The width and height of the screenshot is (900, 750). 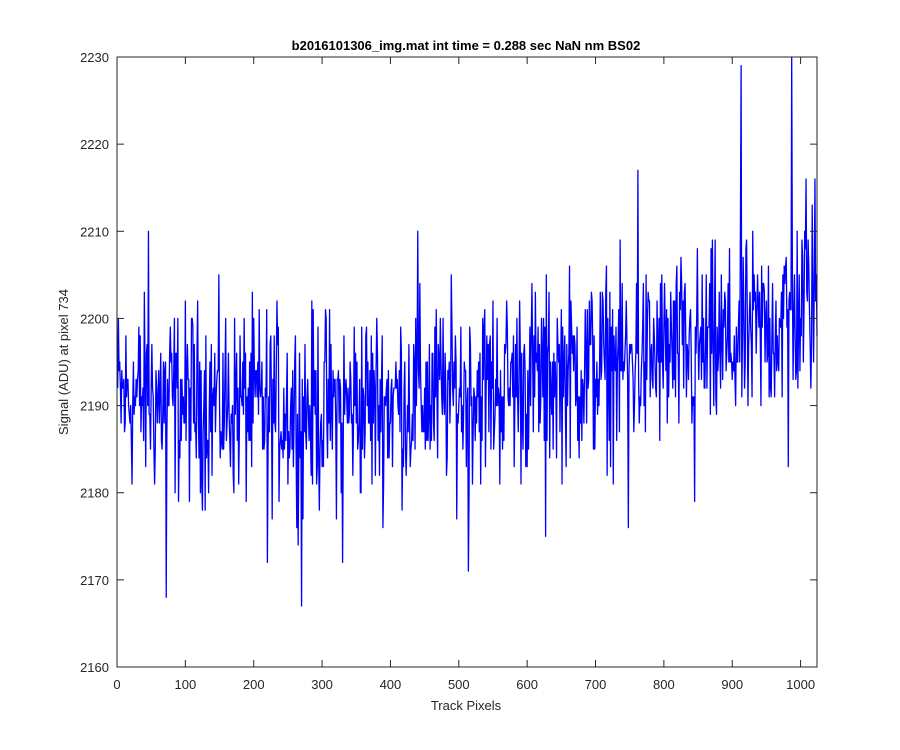 I want to click on x-tick-label: 900, so click(x=732, y=684).